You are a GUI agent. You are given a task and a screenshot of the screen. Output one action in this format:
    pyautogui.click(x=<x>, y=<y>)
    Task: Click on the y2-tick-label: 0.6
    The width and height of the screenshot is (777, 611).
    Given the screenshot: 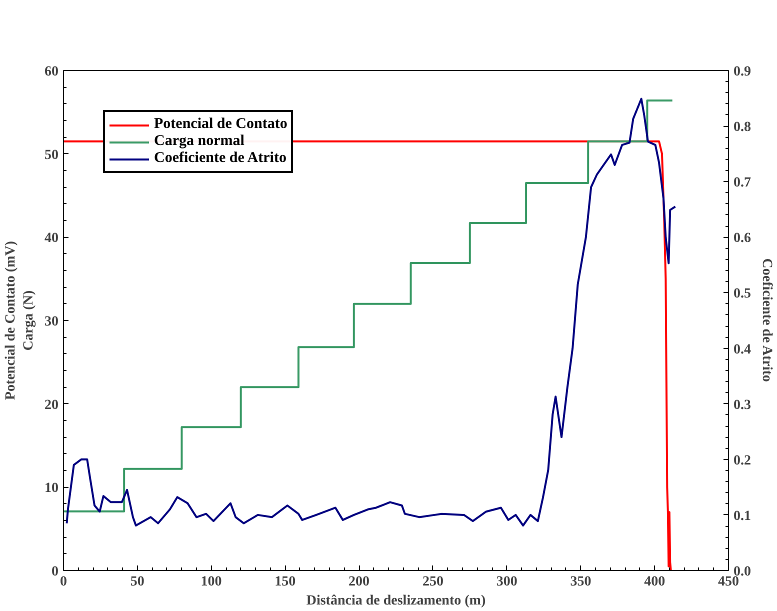 What is the action you would take?
    pyautogui.click(x=742, y=238)
    